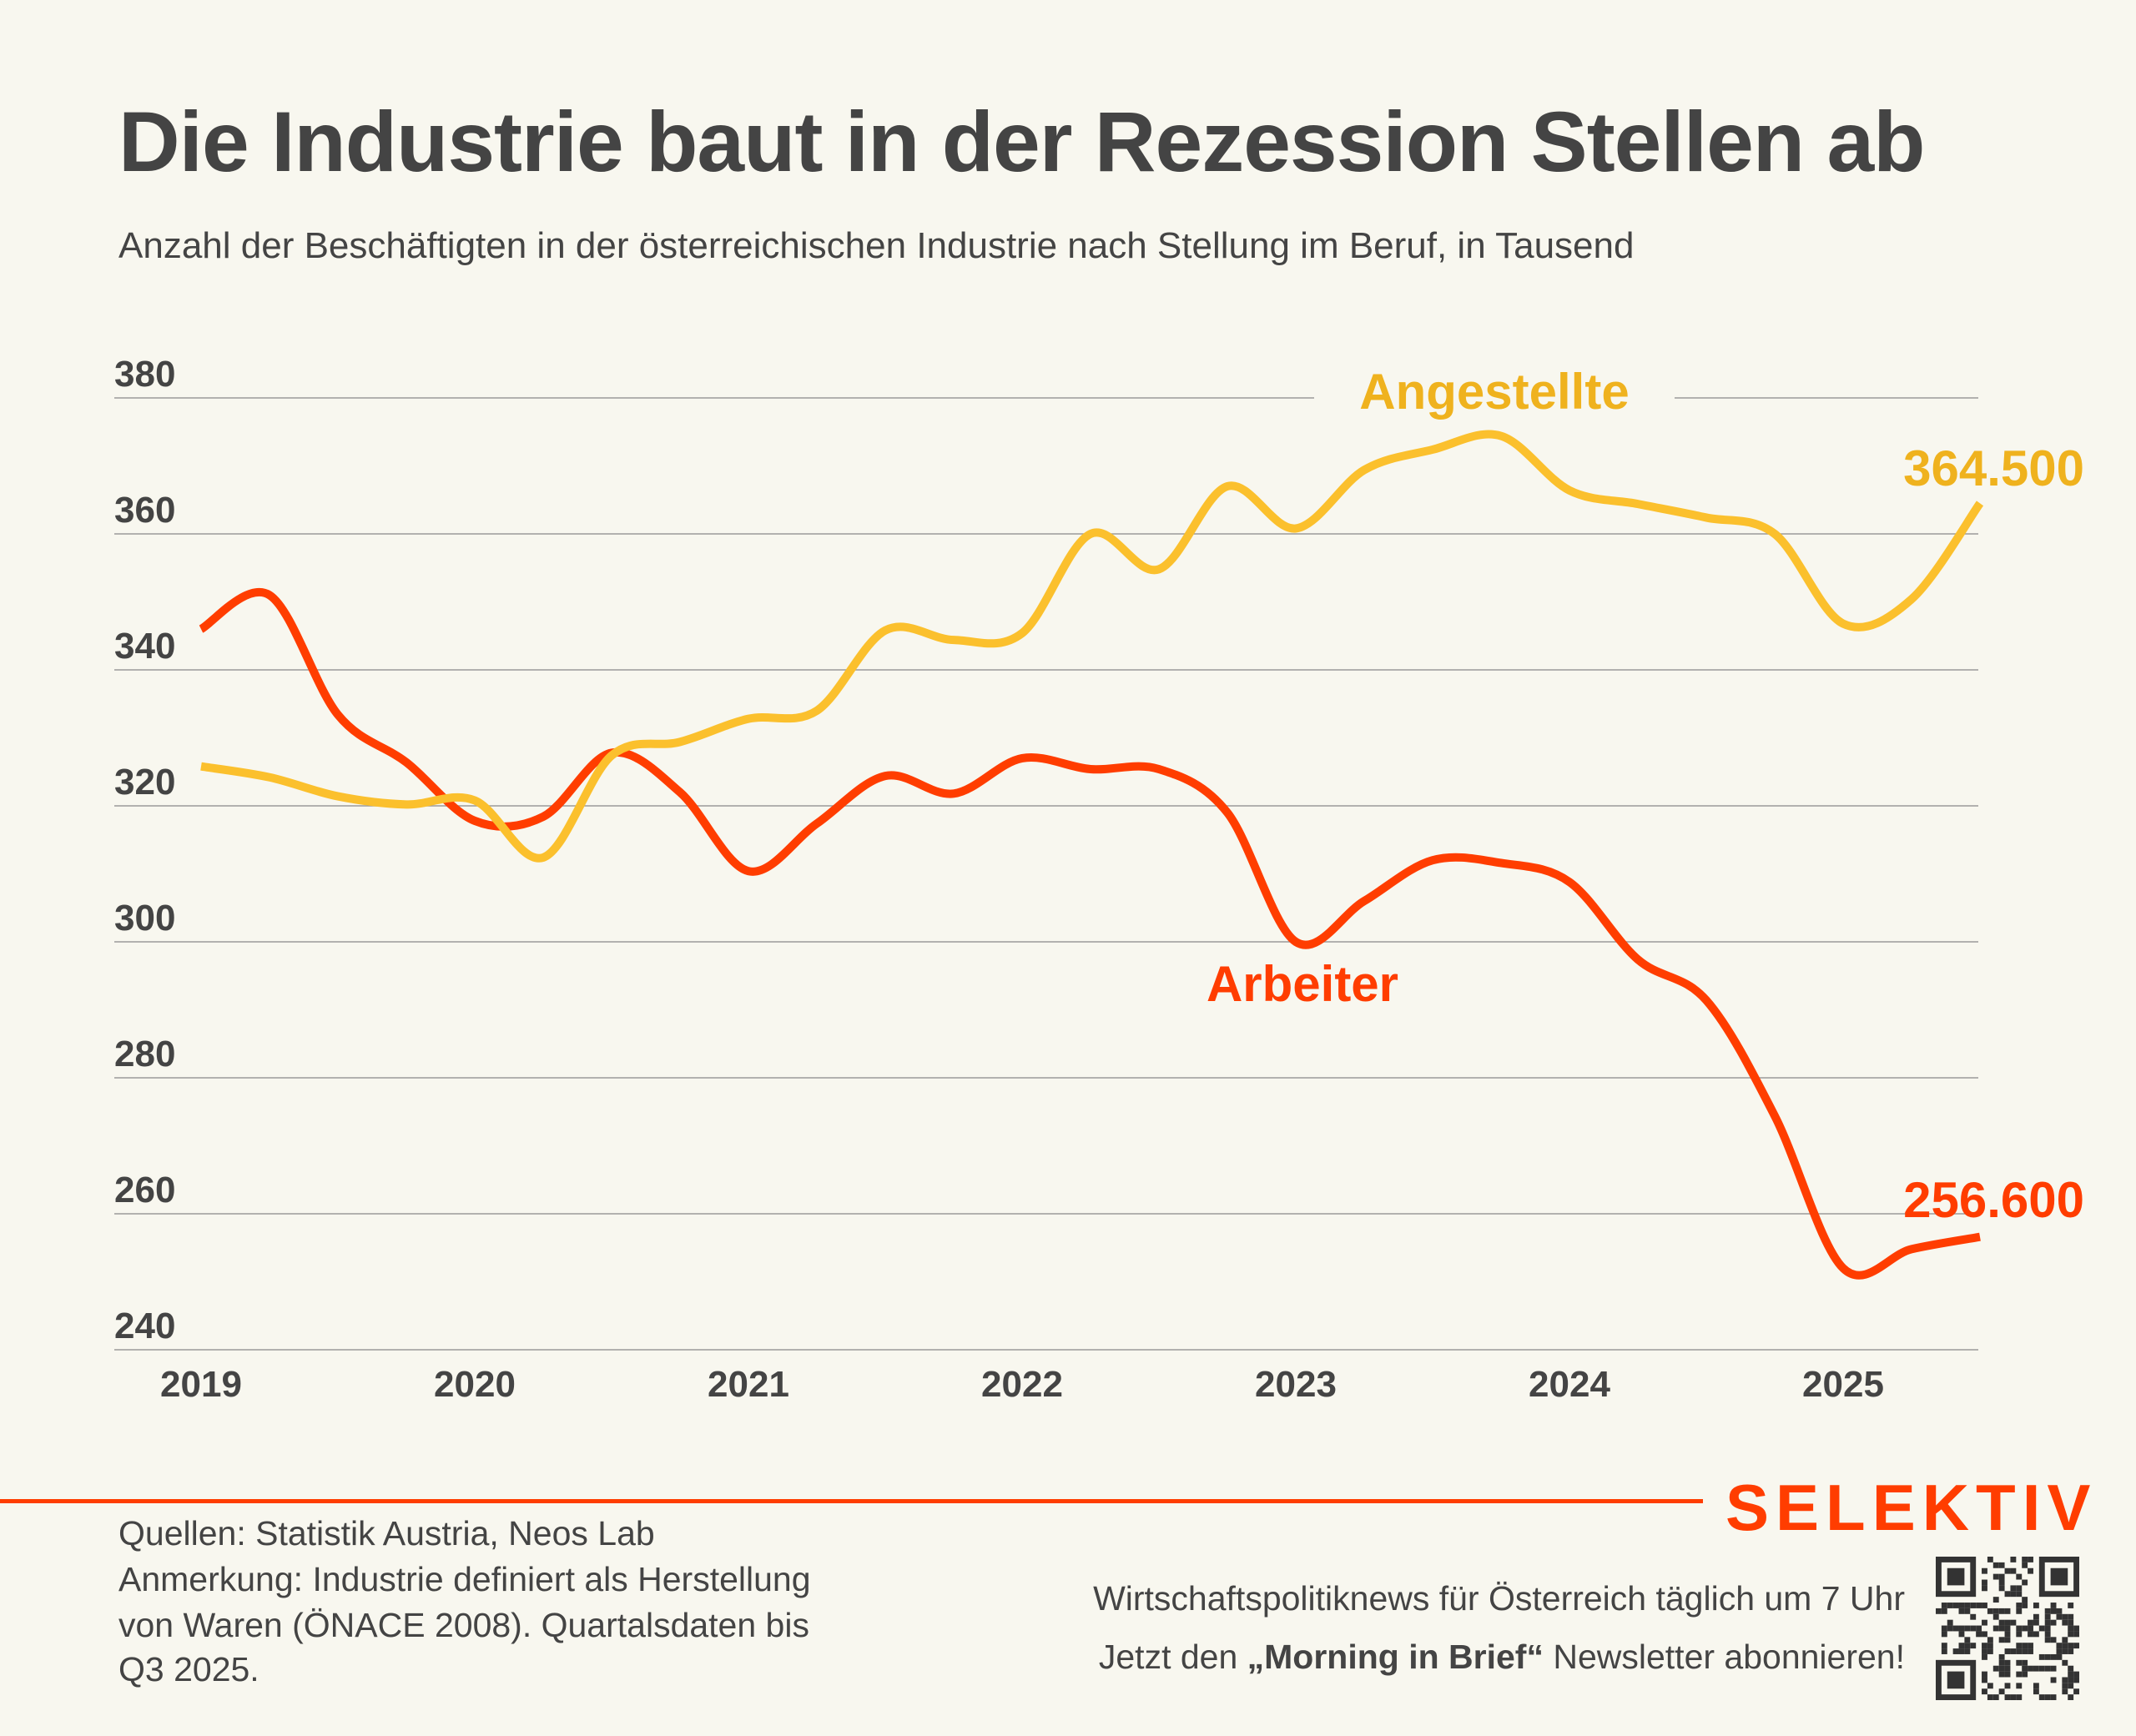 The width and height of the screenshot is (2136, 1736). Describe the element at coordinates (475, 1384) in the screenshot. I see `x-tick-label: 2020` at that location.